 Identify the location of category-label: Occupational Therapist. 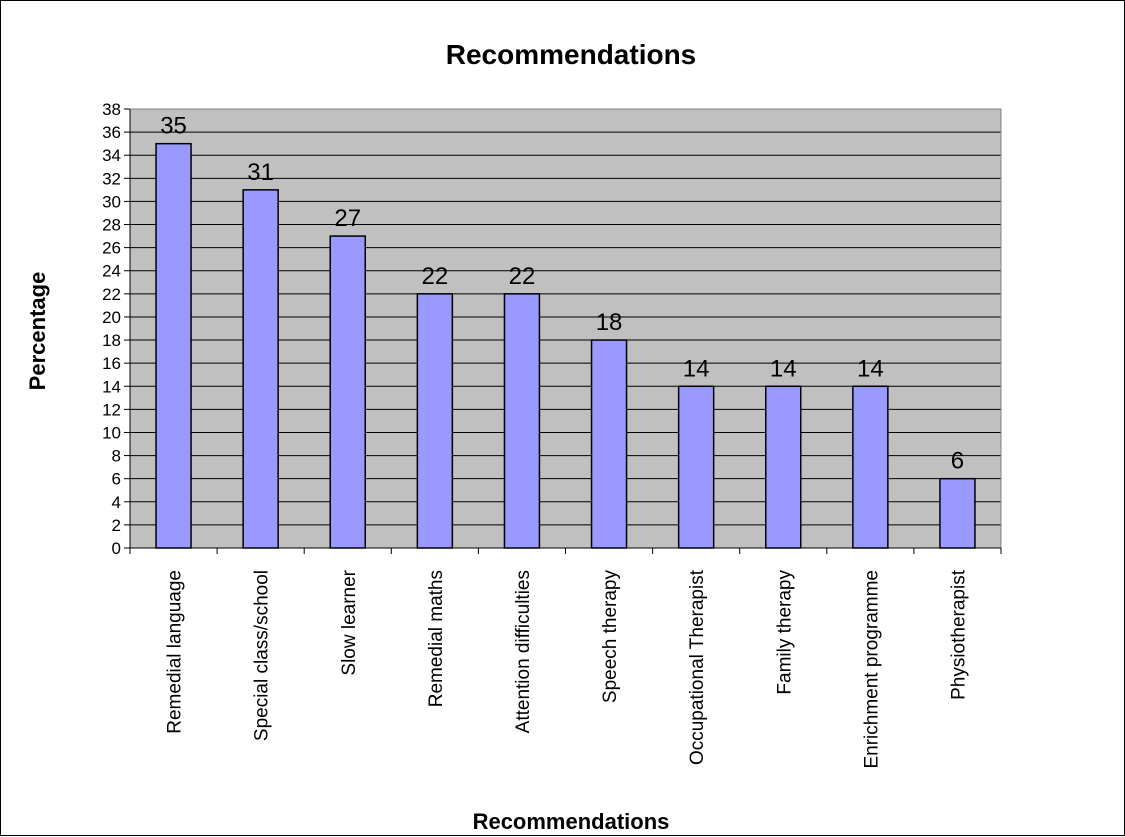
(697, 667).